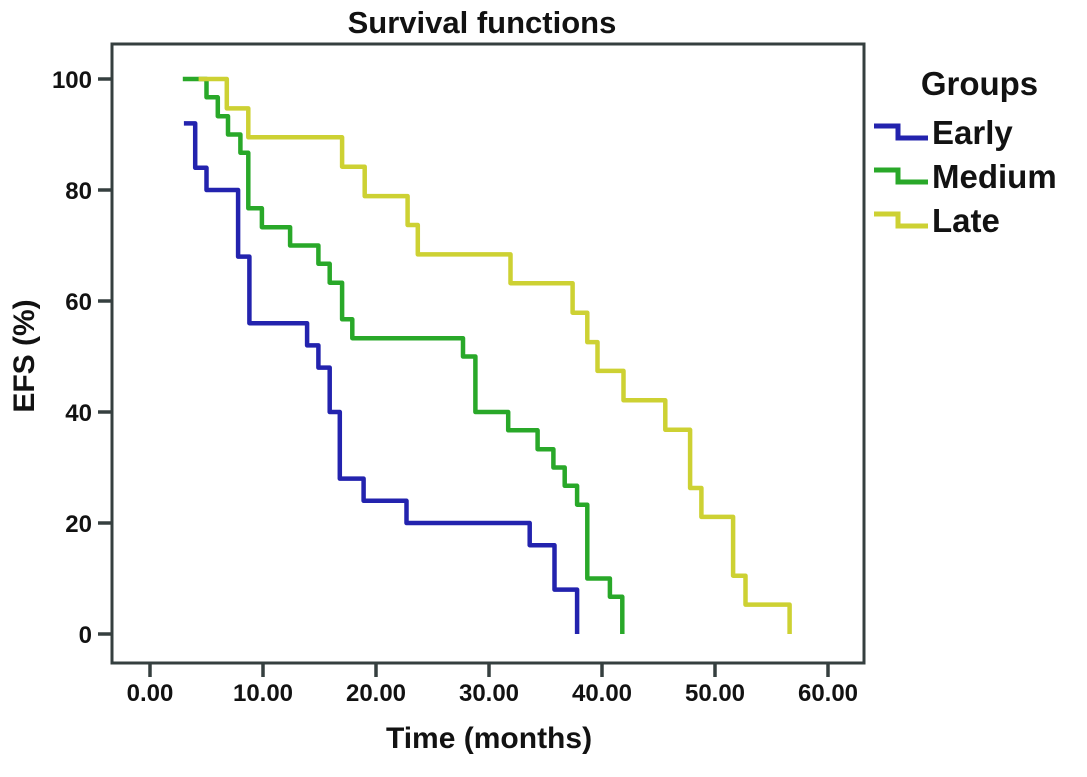  Describe the element at coordinates (81, 358) in the screenshot. I see `y-axis-ticks: 0 20 40 60 80 100` at that location.